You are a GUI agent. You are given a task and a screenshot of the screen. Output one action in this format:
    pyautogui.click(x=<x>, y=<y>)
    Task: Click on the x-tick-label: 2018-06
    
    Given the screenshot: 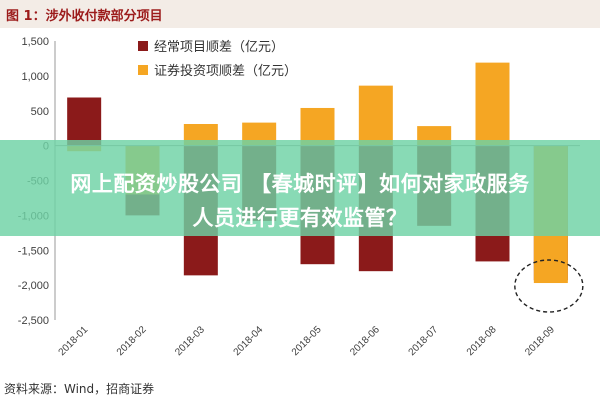 What is the action you would take?
    pyautogui.click(x=365, y=341)
    